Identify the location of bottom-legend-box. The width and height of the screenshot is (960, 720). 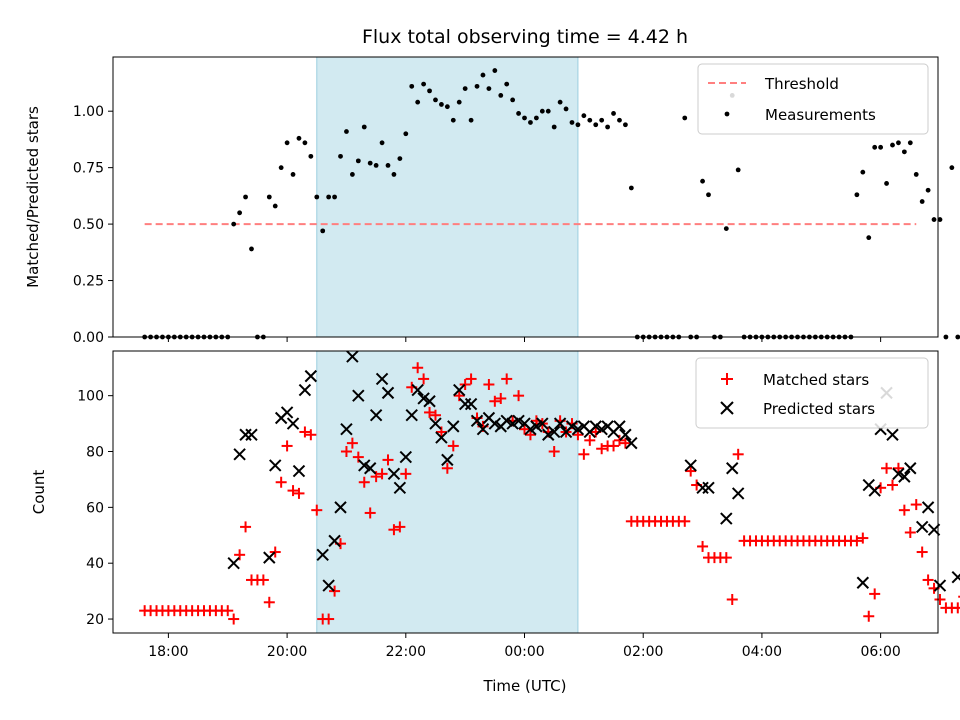
(812, 393).